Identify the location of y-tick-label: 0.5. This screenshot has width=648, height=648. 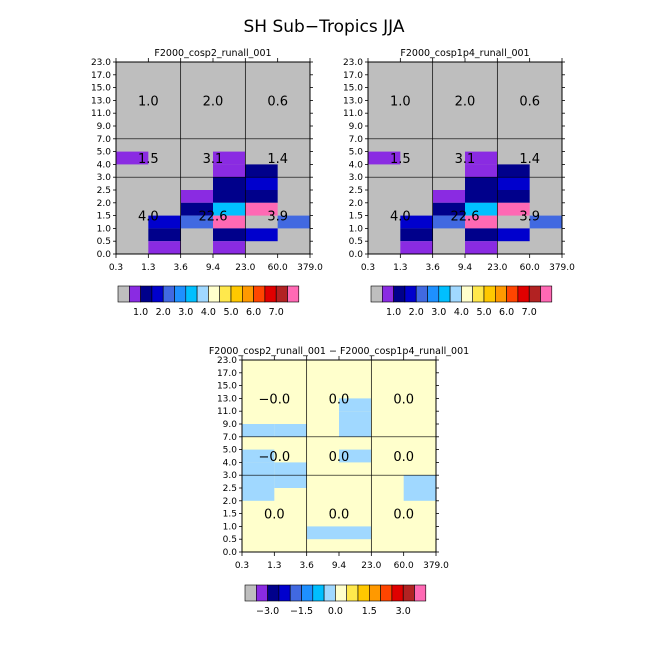
(356, 242).